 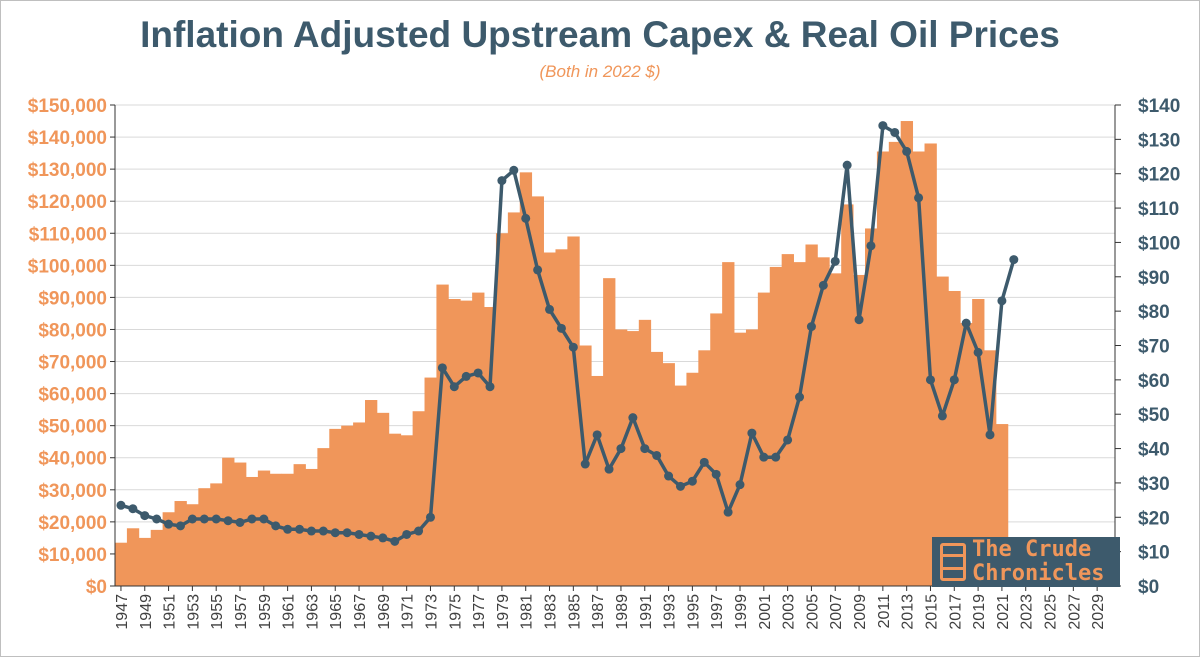 What do you see at coordinates (836, 612) in the screenshot?
I see `x-tick-label: 2007` at bounding box center [836, 612].